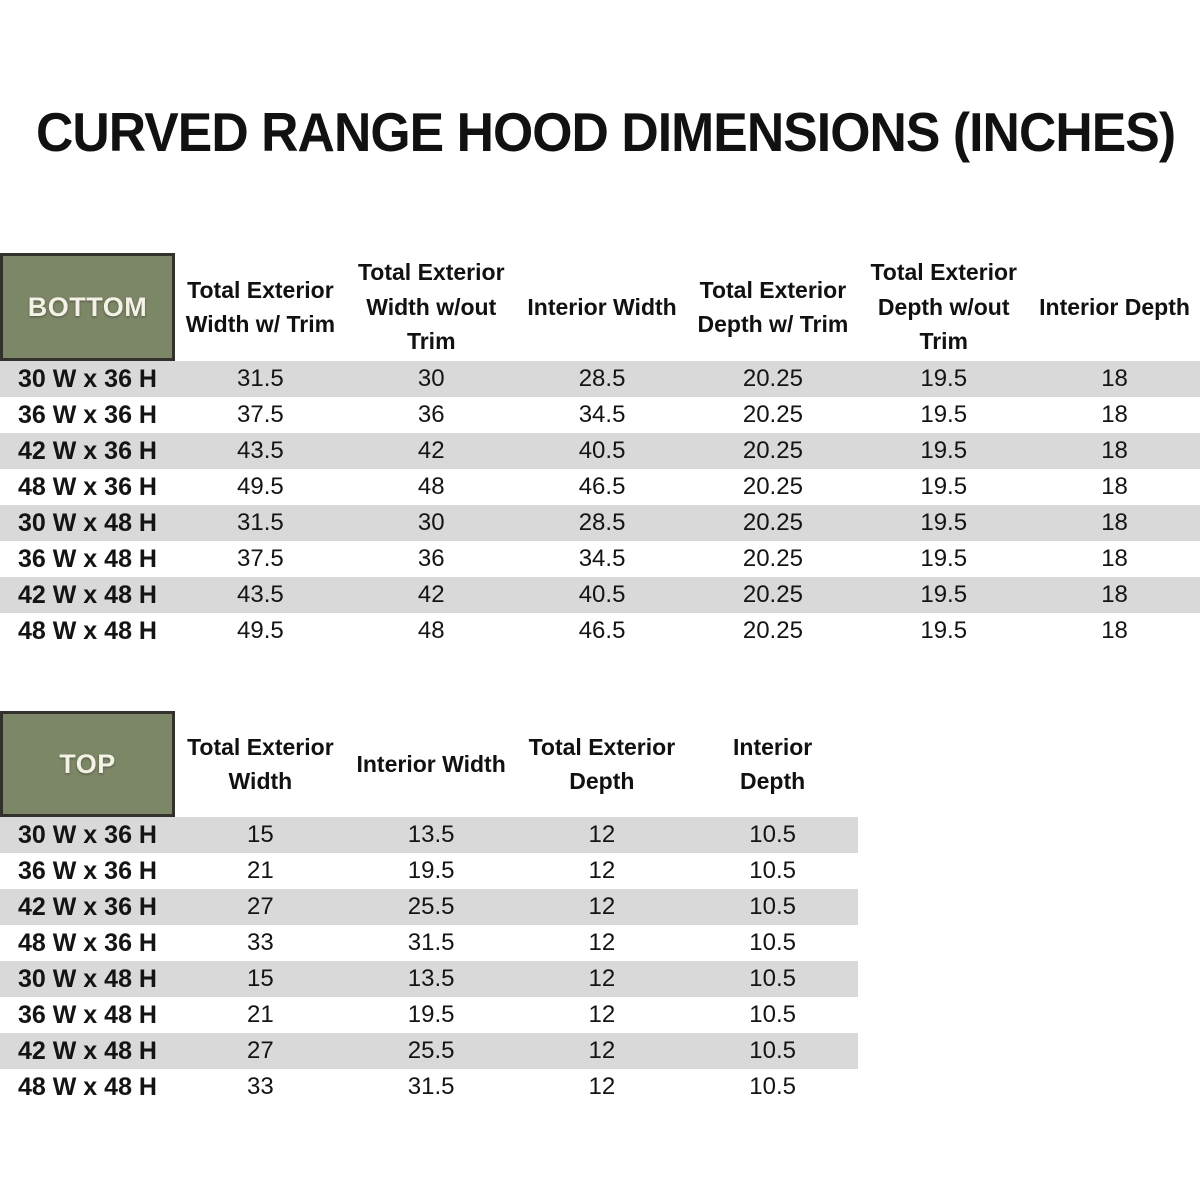 Image resolution: width=1200 pixels, height=1200 pixels. What do you see at coordinates (773, 307) in the screenshot?
I see `column-header: Total Exterior Depth w/ Trim` at bounding box center [773, 307].